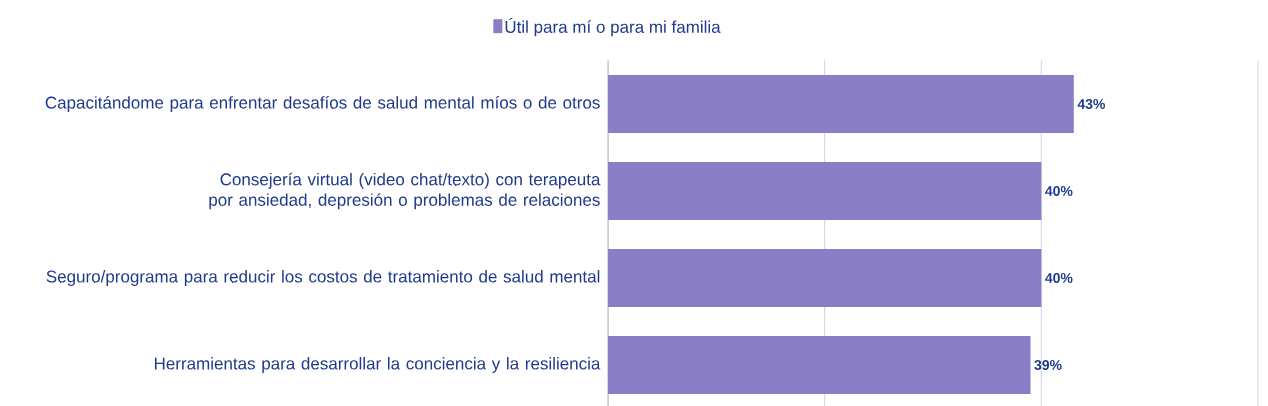 The image size is (1268, 406). What do you see at coordinates (1091, 104) in the screenshot?
I see `data-label: 43%` at bounding box center [1091, 104].